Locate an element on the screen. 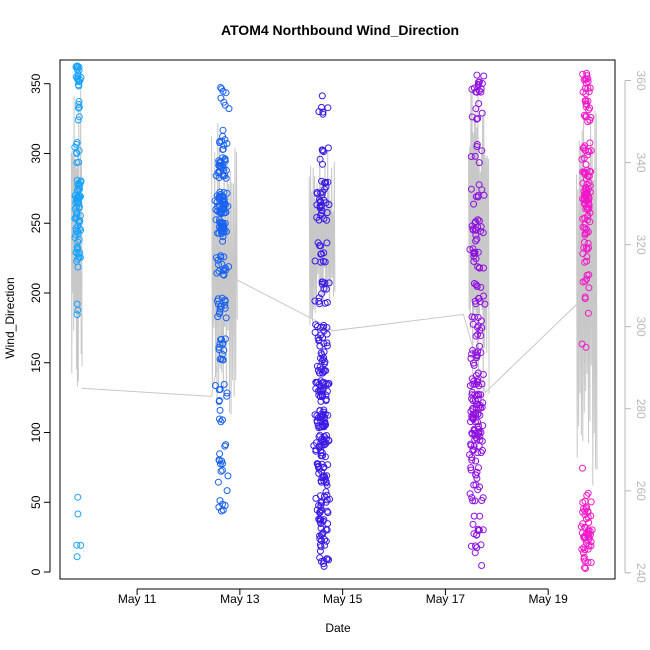  y-tick-label: 200 is located at coordinates (36, 293).